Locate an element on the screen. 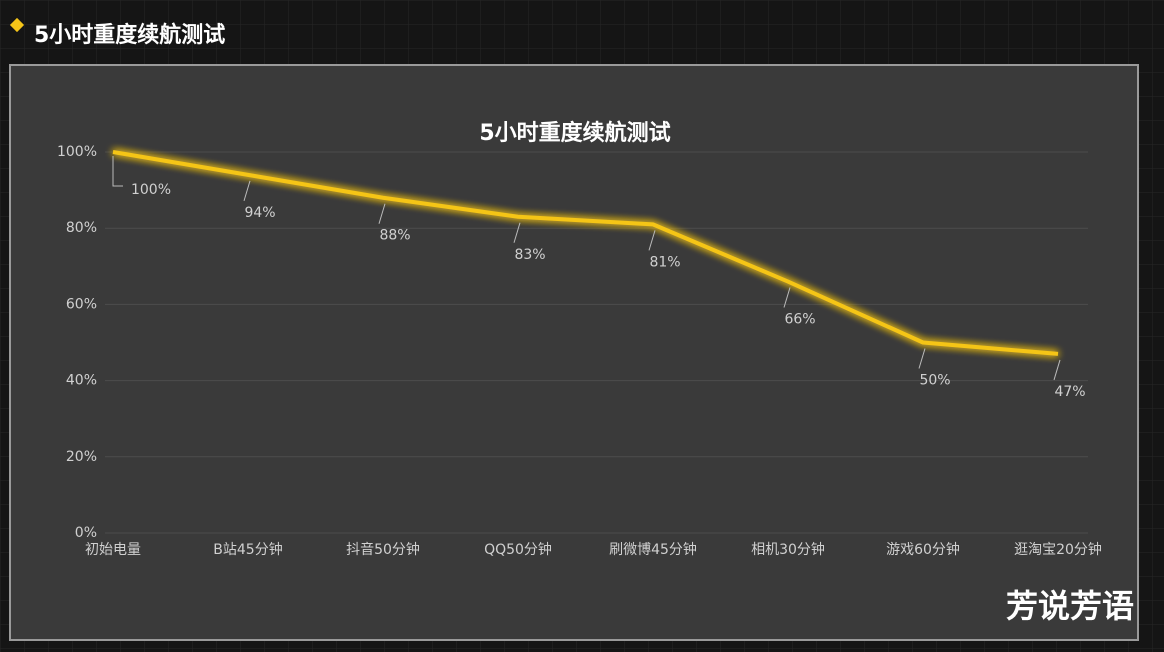 The width and height of the screenshot is (1164, 652). watermark: 芳说芳语 is located at coordinates (1070, 606).